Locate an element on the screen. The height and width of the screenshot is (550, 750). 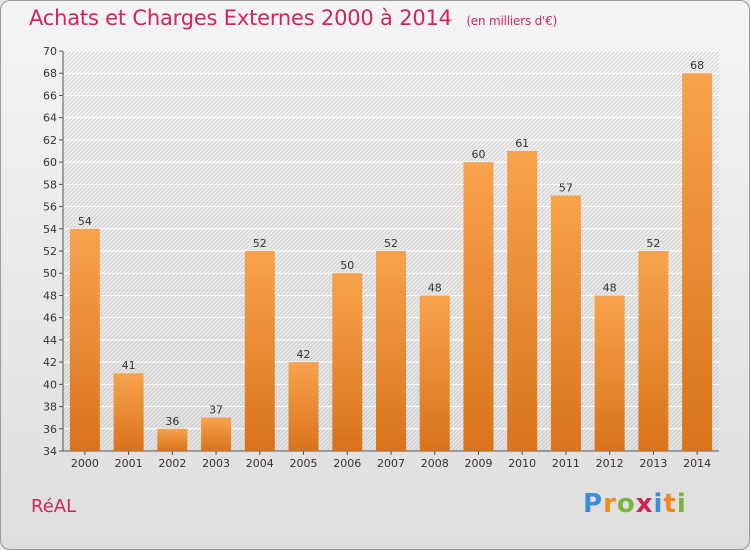
y-tick-label: 46 is located at coordinates (50, 318).